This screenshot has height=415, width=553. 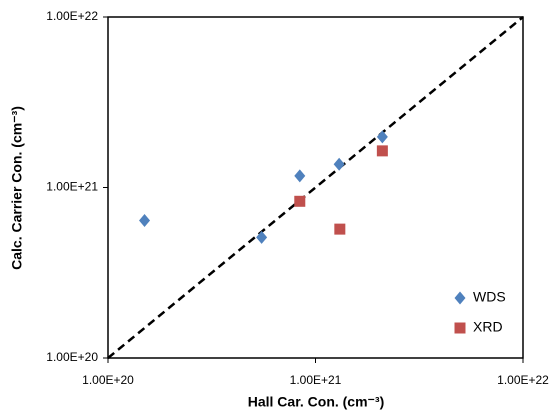 What do you see at coordinates (108, 380) in the screenshot?
I see `x-tick-label: 1.00E+20` at bounding box center [108, 380].